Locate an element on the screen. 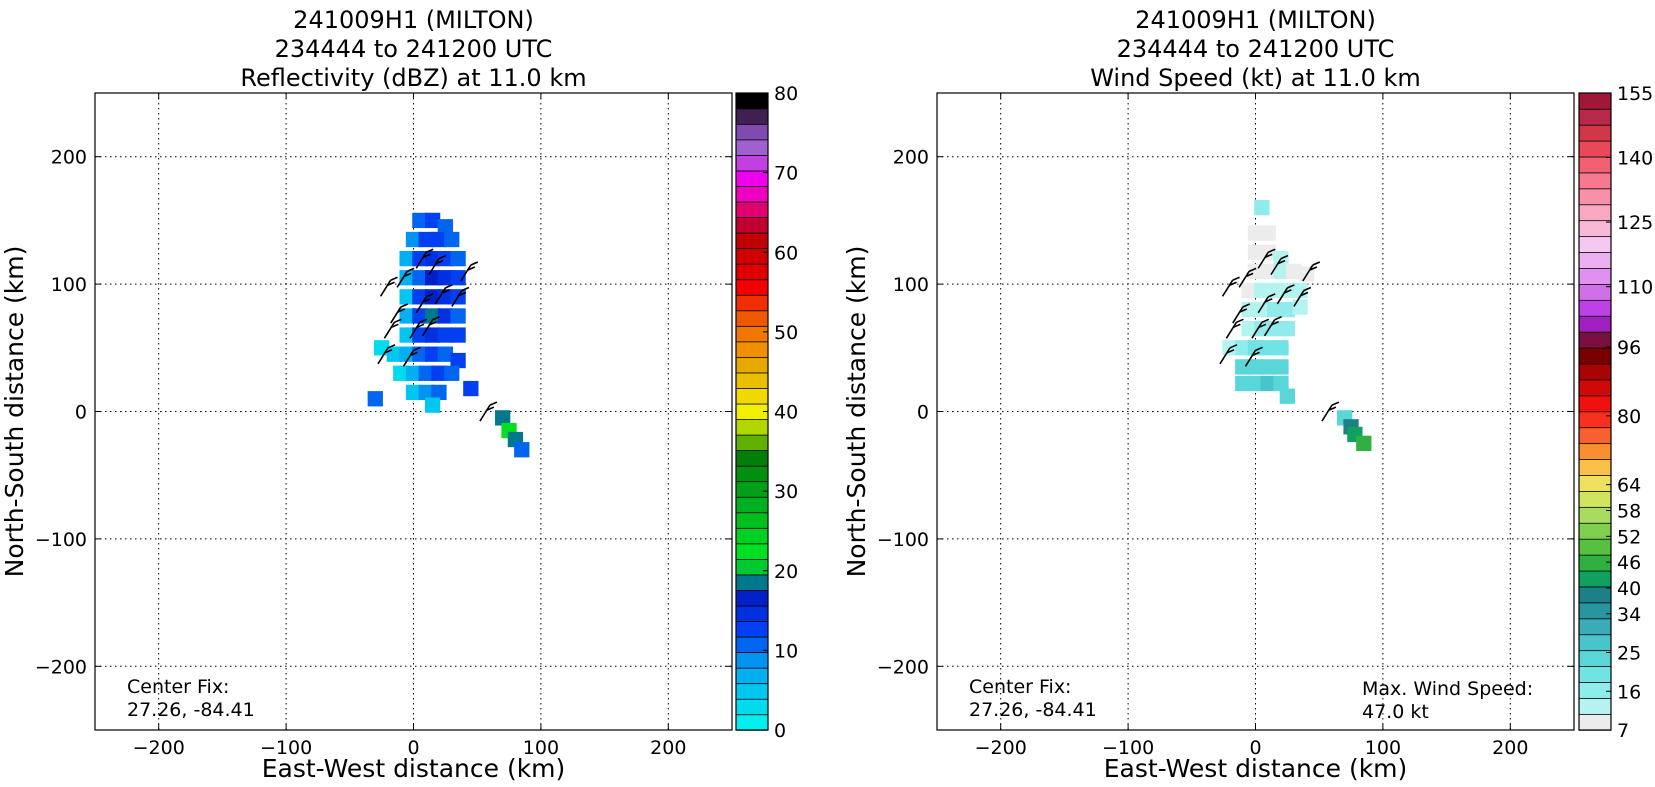  colorbar-tick-label: 155 is located at coordinates (1635, 94).